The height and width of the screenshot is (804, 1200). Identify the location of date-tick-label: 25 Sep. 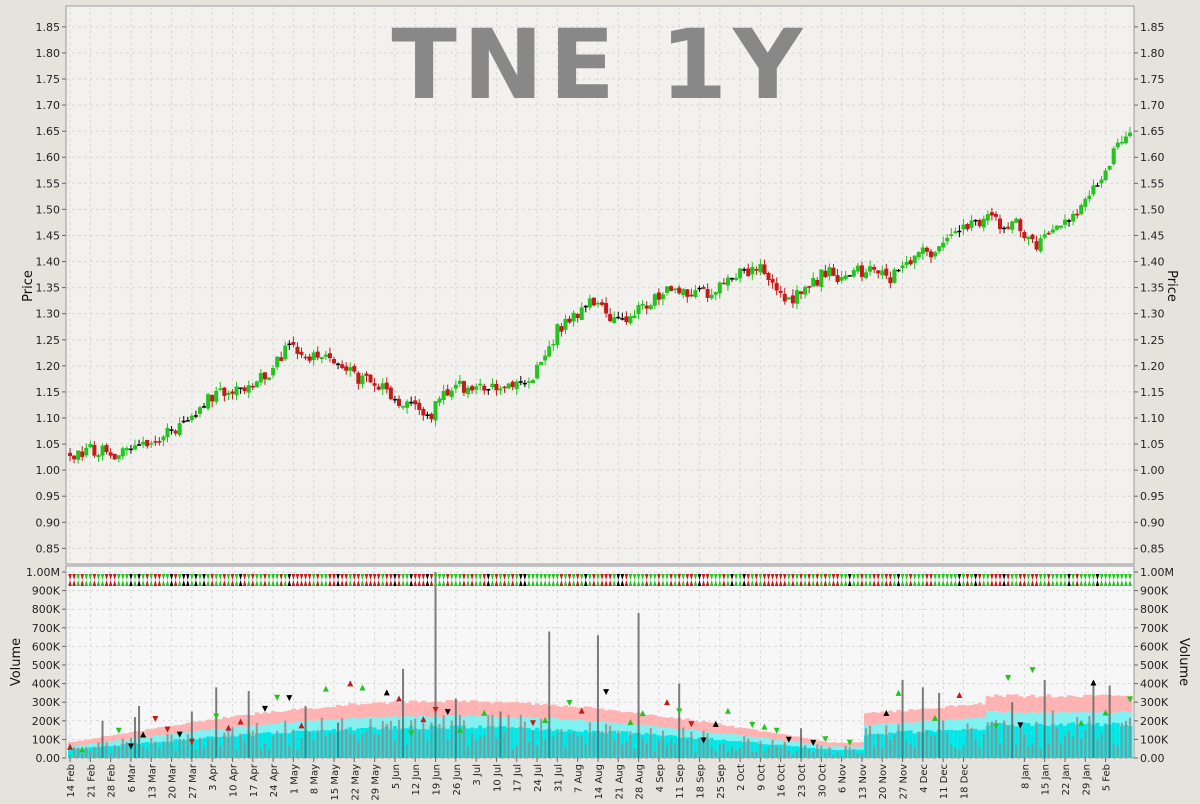
(721, 781).